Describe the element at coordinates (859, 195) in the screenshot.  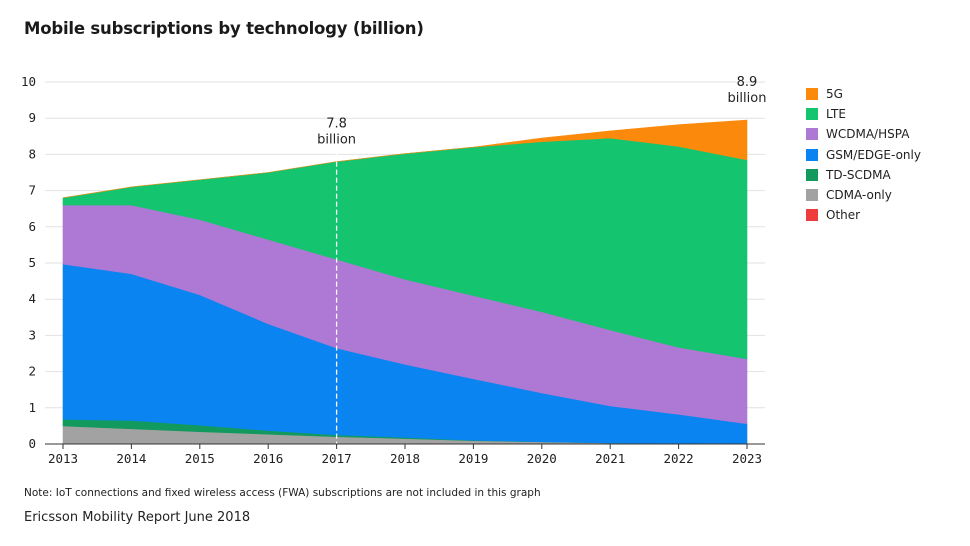
I see `legend-label: CDMA-only` at that location.